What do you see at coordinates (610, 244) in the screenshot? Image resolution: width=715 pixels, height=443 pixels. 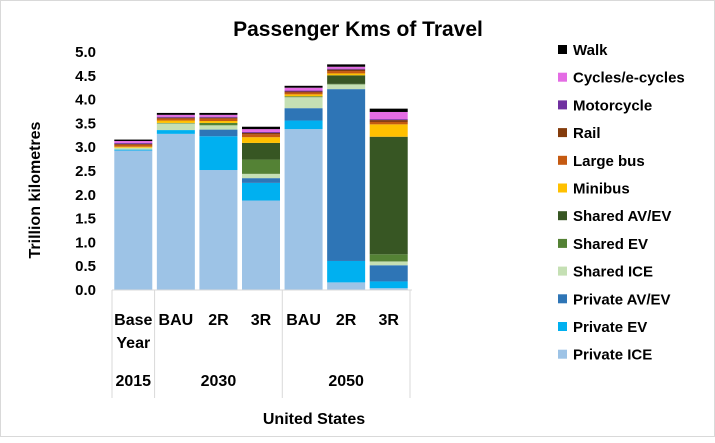 I see `legend-label: Shared EV` at bounding box center [610, 244].